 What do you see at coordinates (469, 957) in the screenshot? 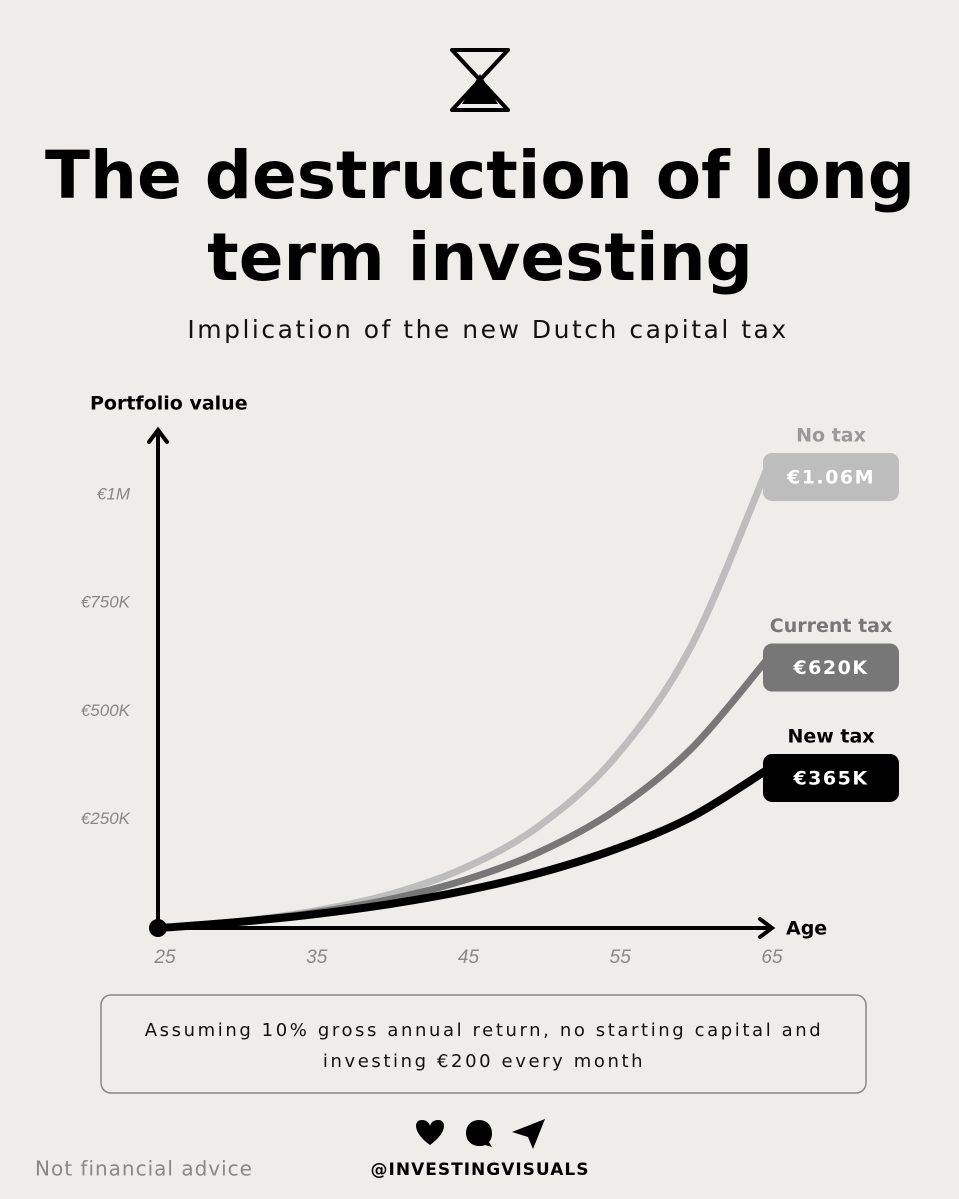
I see `x-tick-label: 45` at bounding box center [469, 957].